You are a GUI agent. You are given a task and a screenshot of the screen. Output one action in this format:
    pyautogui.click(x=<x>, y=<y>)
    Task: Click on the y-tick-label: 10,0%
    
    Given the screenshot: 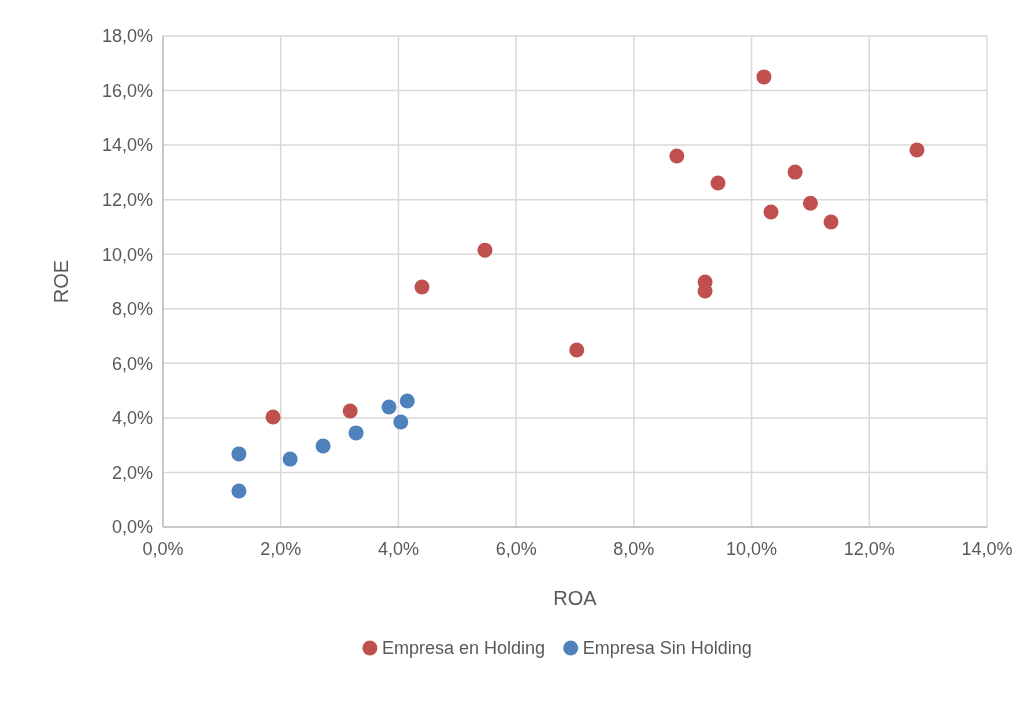 What is the action you would take?
    pyautogui.click(x=127, y=254)
    